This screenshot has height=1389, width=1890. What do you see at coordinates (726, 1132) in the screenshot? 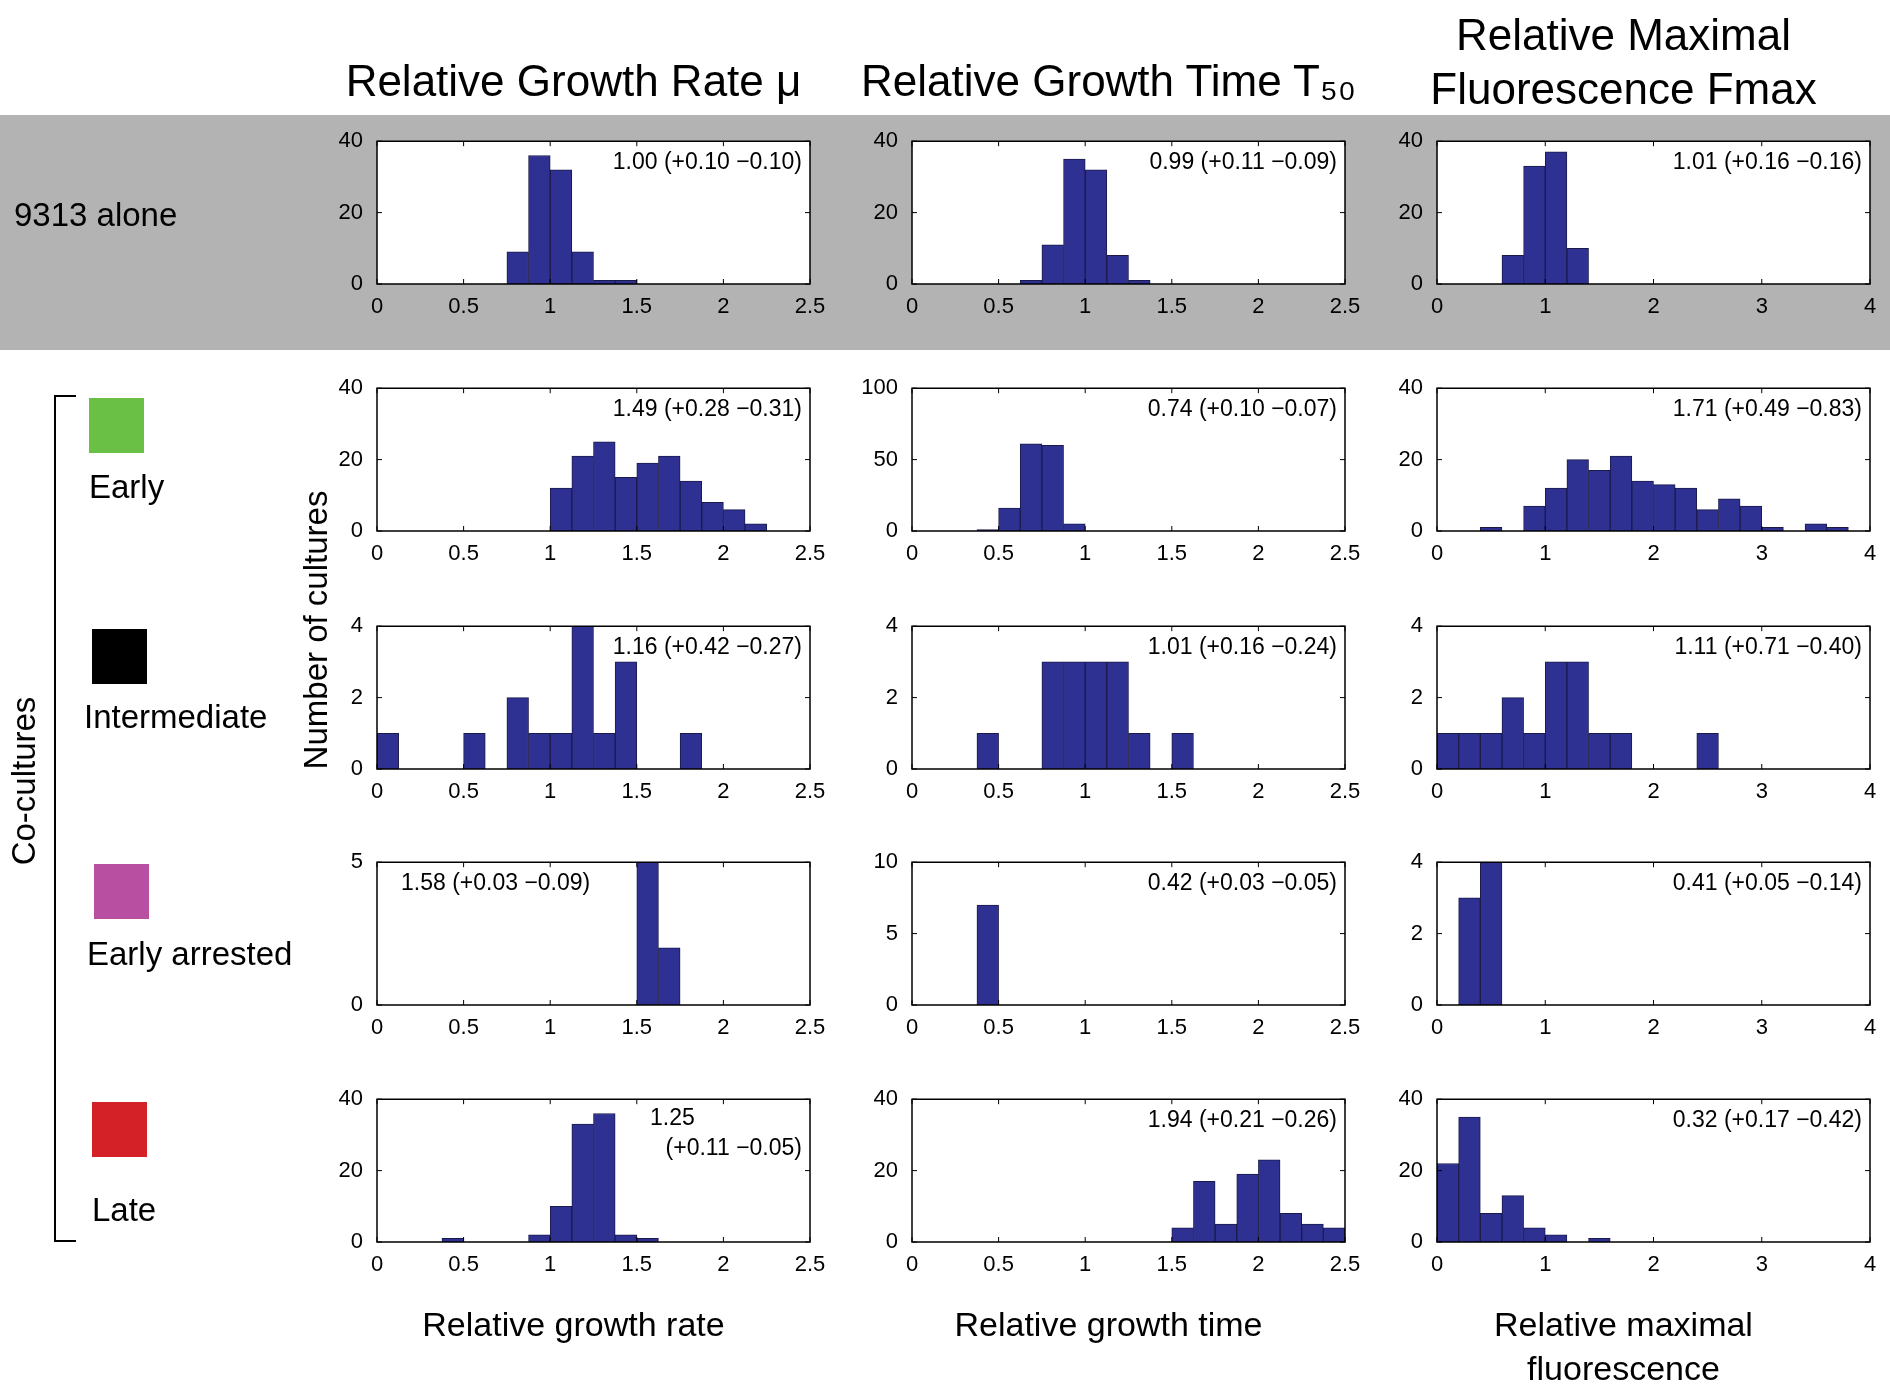
I see `annotation: 1.25 (+0.11 −0.05)` at bounding box center [726, 1132].